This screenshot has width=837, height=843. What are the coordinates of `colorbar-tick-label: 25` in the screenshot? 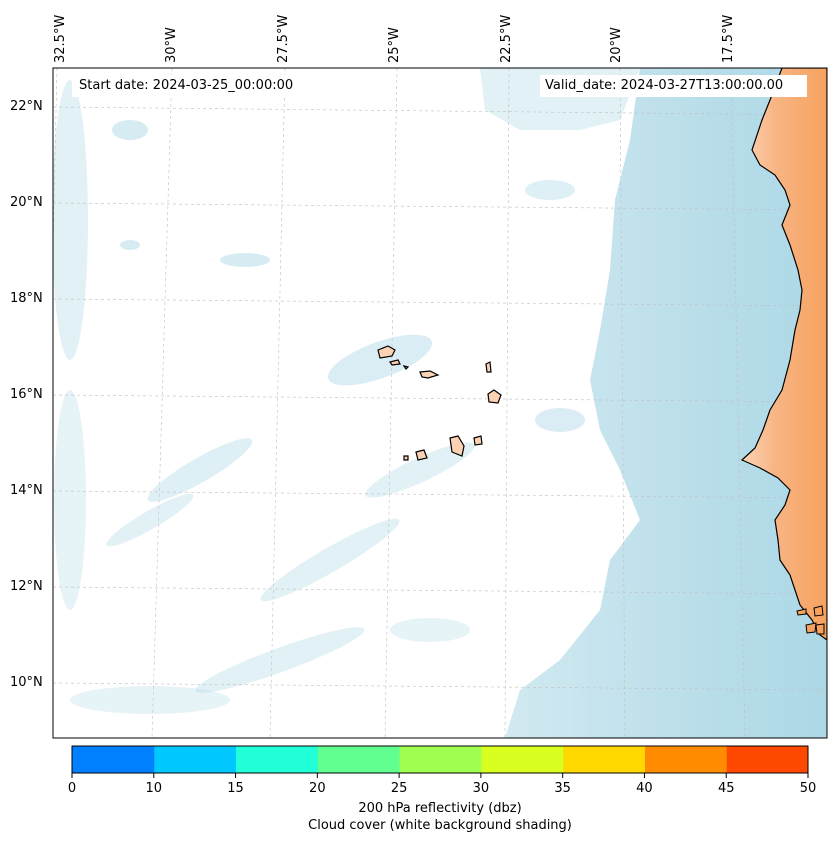 It's located at (399, 788).